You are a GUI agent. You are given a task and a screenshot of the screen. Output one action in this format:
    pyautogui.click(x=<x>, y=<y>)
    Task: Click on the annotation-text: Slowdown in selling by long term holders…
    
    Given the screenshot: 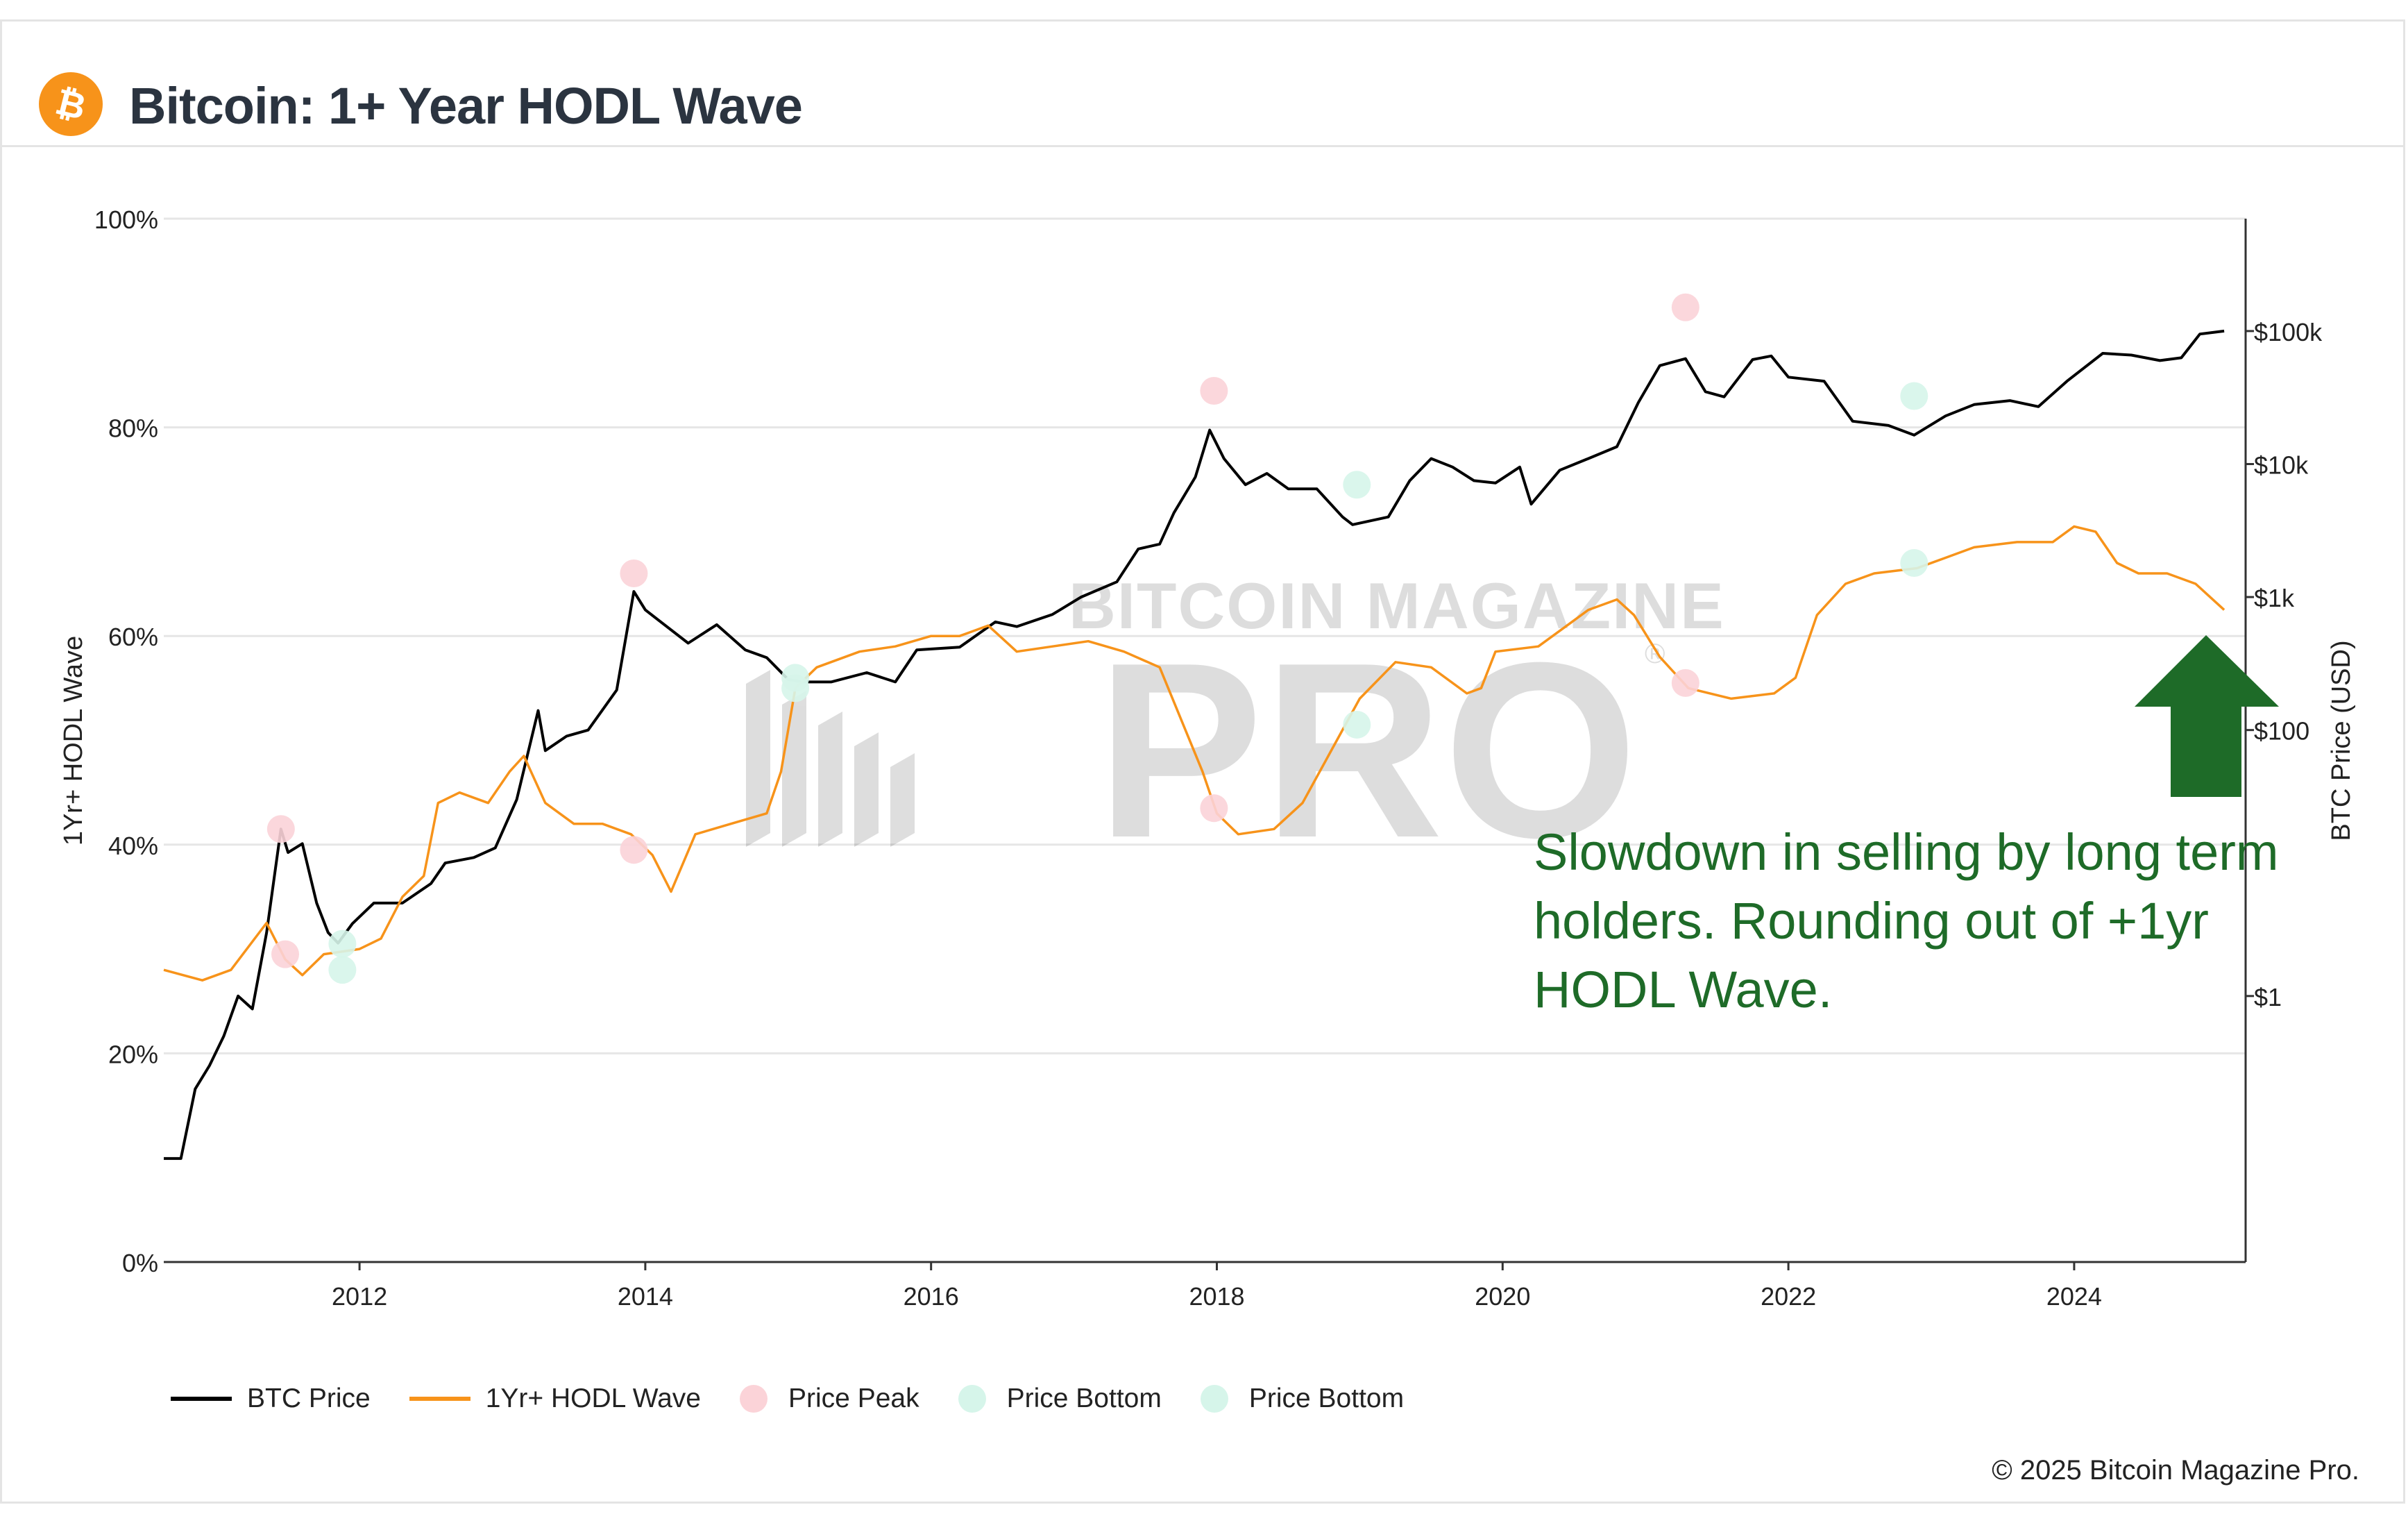 What is the action you would take?
    pyautogui.click(x=1906, y=920)
    